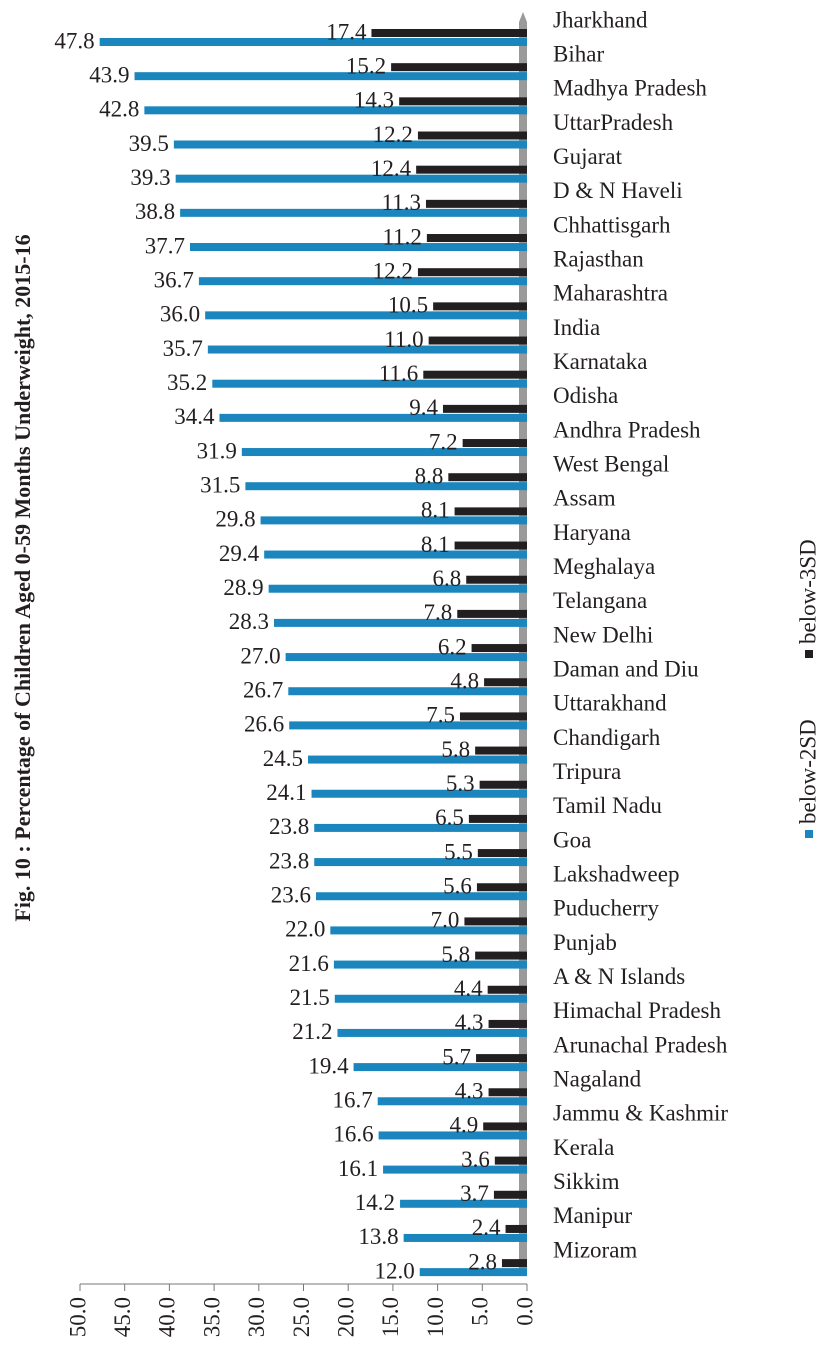  Describe the element at coordinates (583, 1147) in the screenshot. I see `category-label: Kerala` at that location.